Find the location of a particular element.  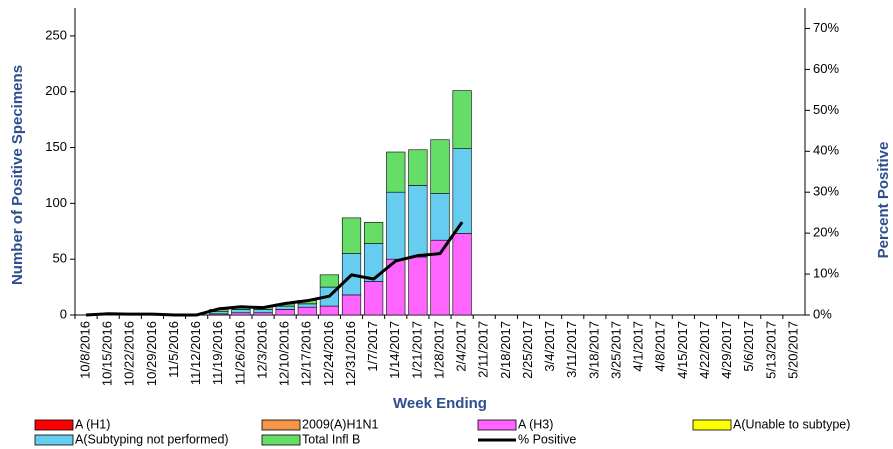

y2-axis-title: Percent Positive is located at coordinates (883, 200).